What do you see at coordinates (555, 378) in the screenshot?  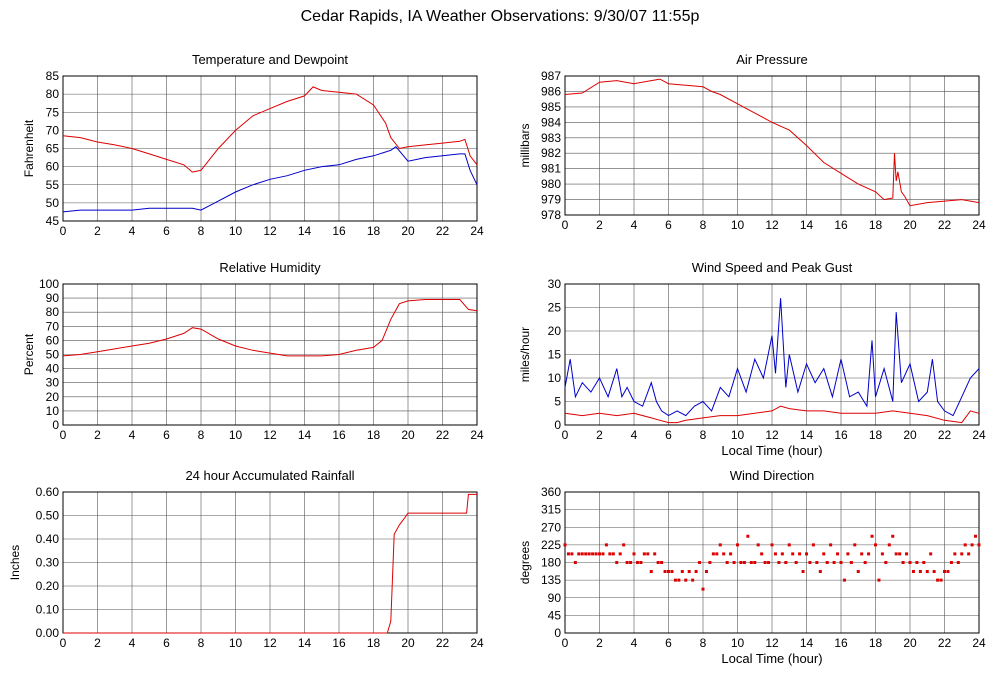 I see `y-tick-label: 10` at bounding box center [555, 378].